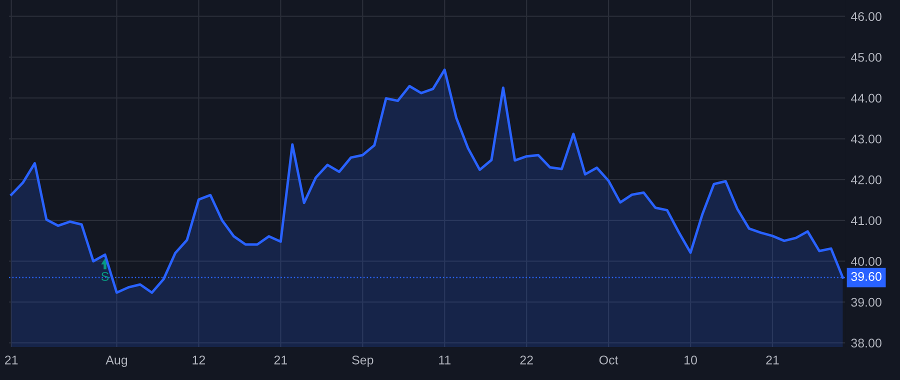  I want to click on x-tick-label: Aug, so click(117, 361).